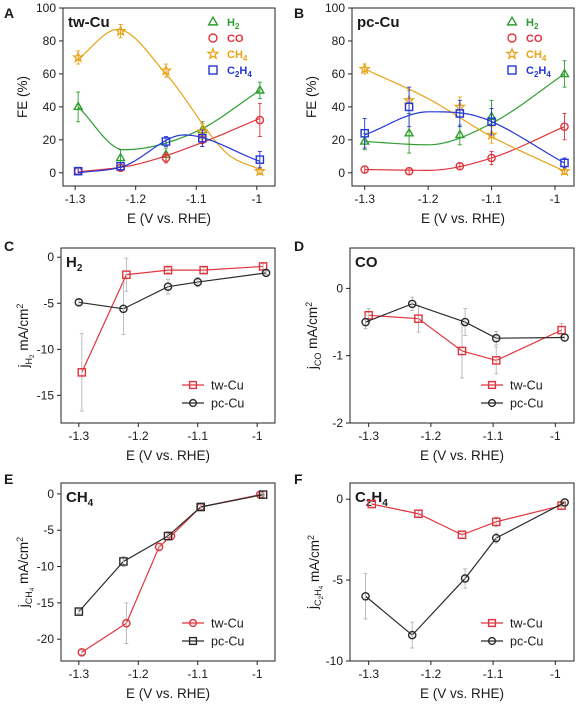  I want to click on panel-d-plot-frame, so click(462, 335).